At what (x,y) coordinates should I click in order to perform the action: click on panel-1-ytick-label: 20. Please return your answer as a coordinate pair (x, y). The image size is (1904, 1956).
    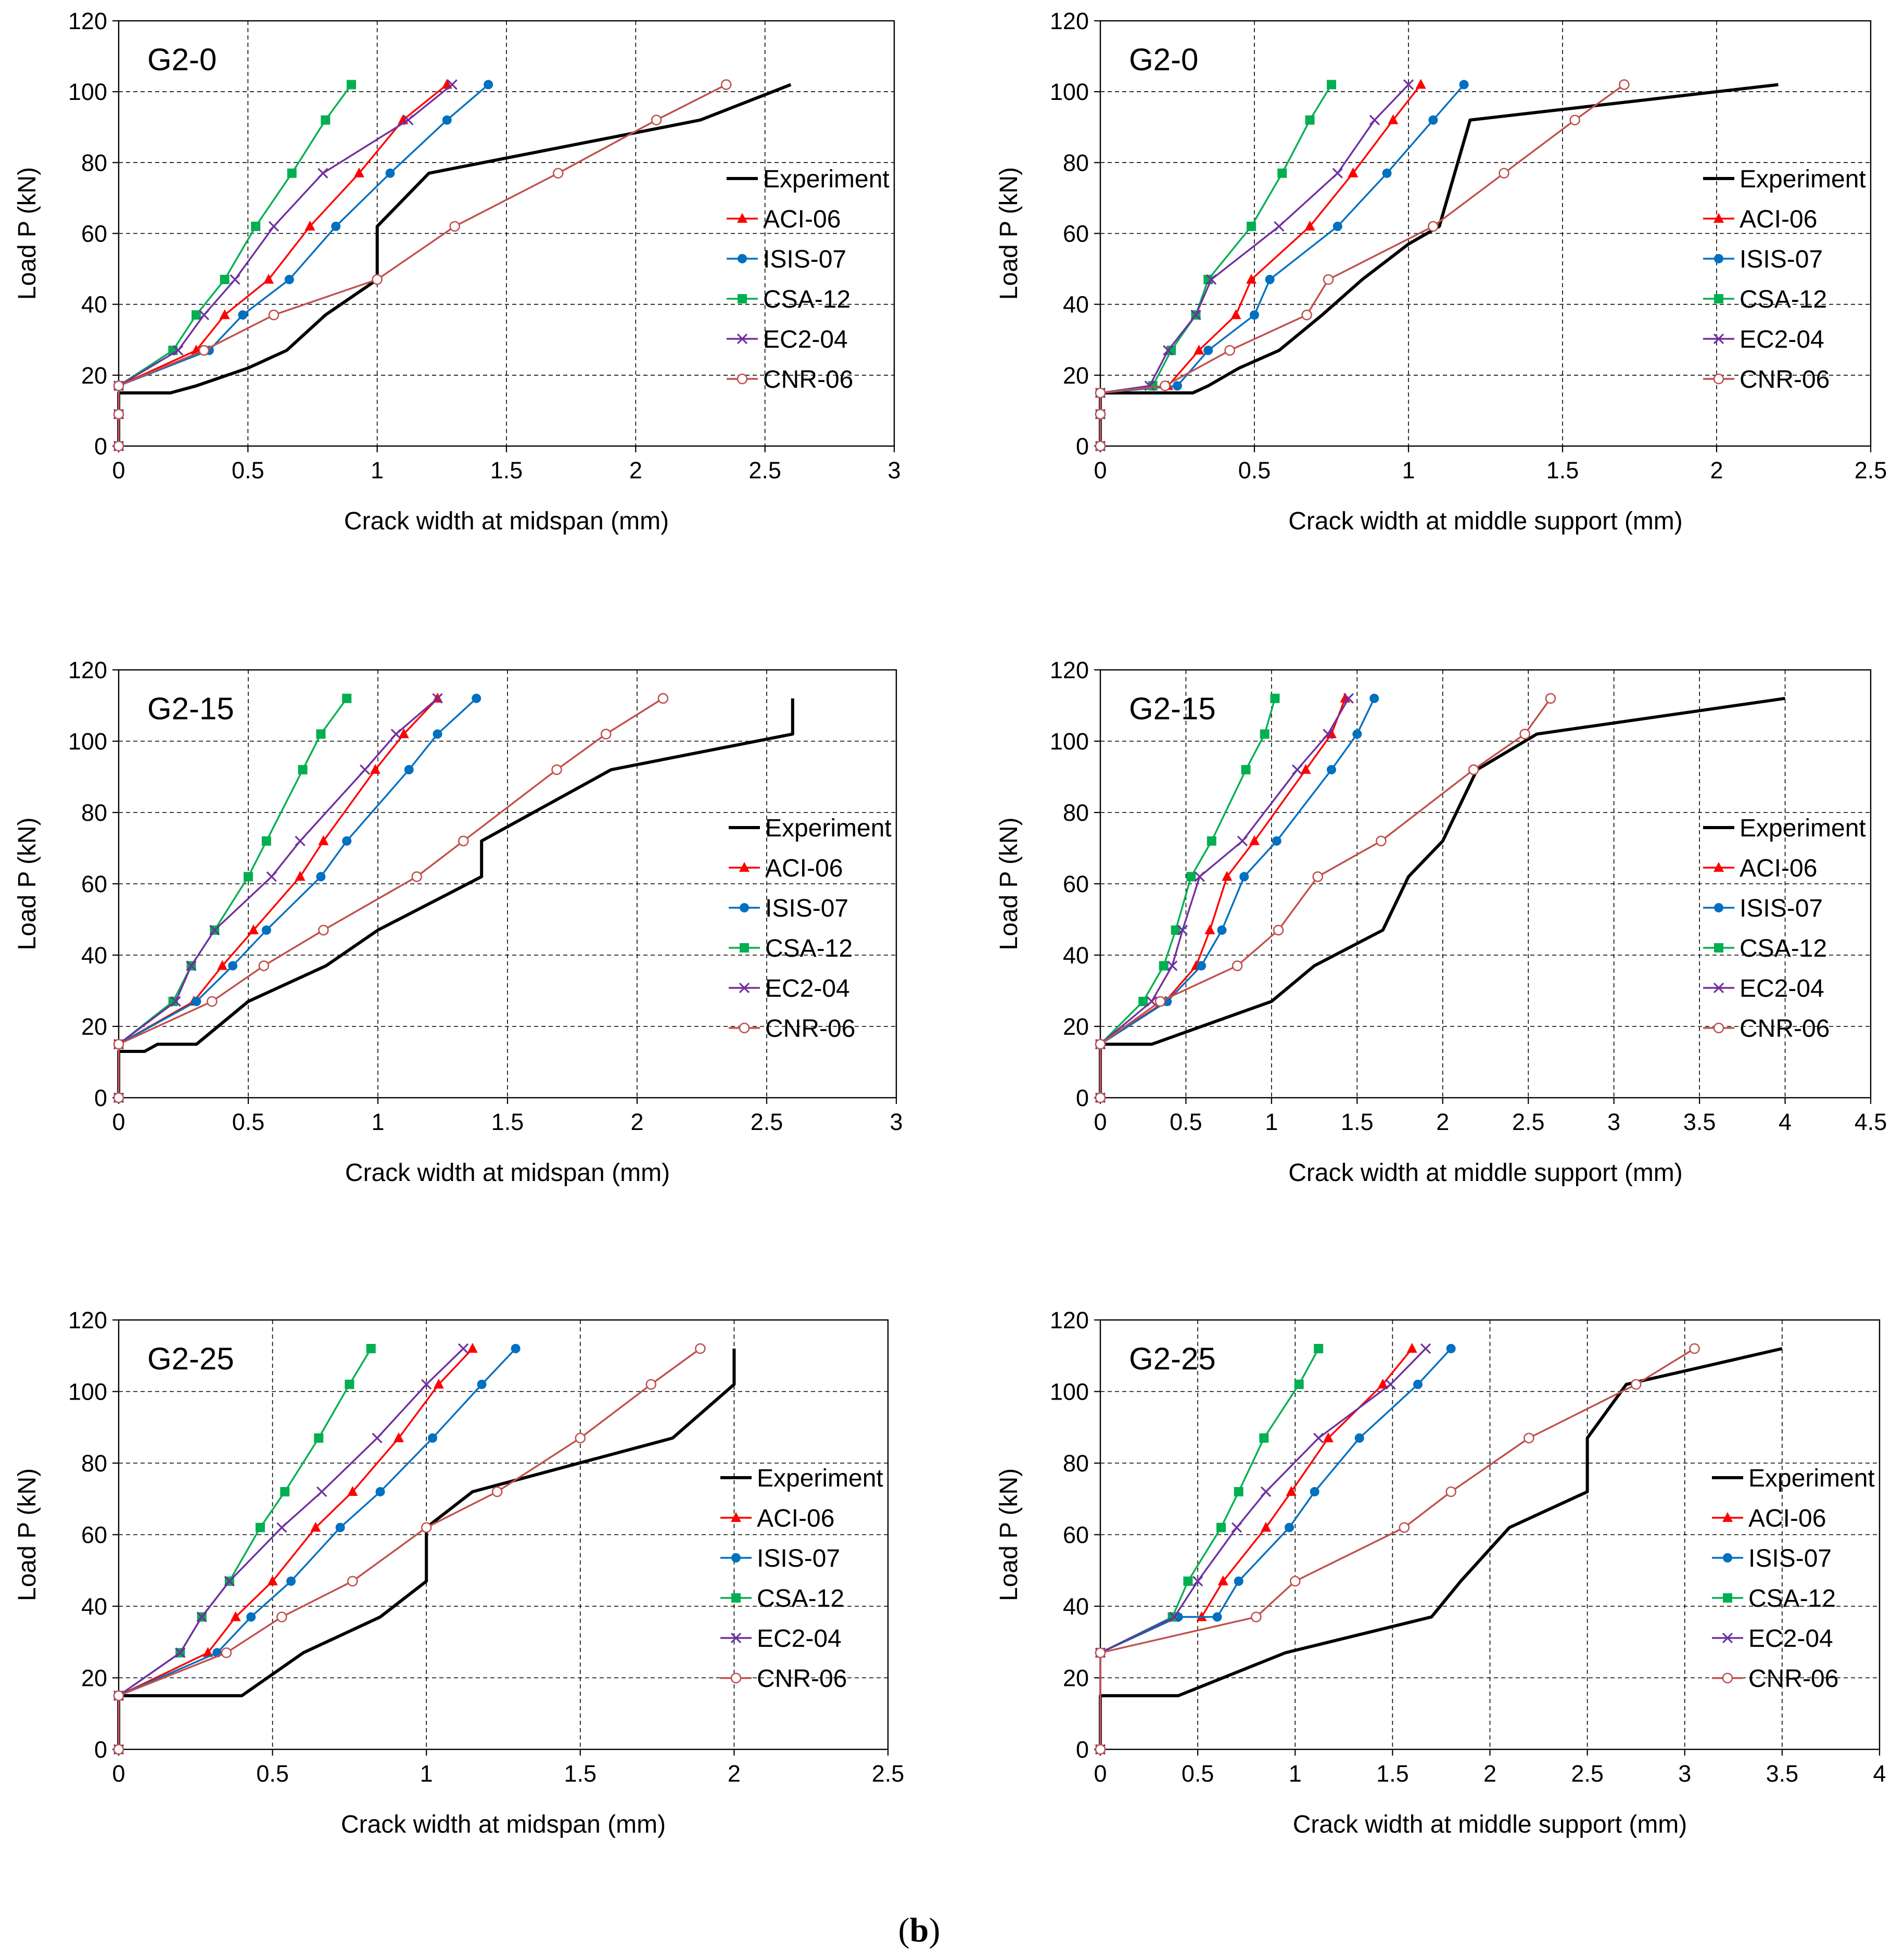
    Looking at the image, I should click on (94, 375).